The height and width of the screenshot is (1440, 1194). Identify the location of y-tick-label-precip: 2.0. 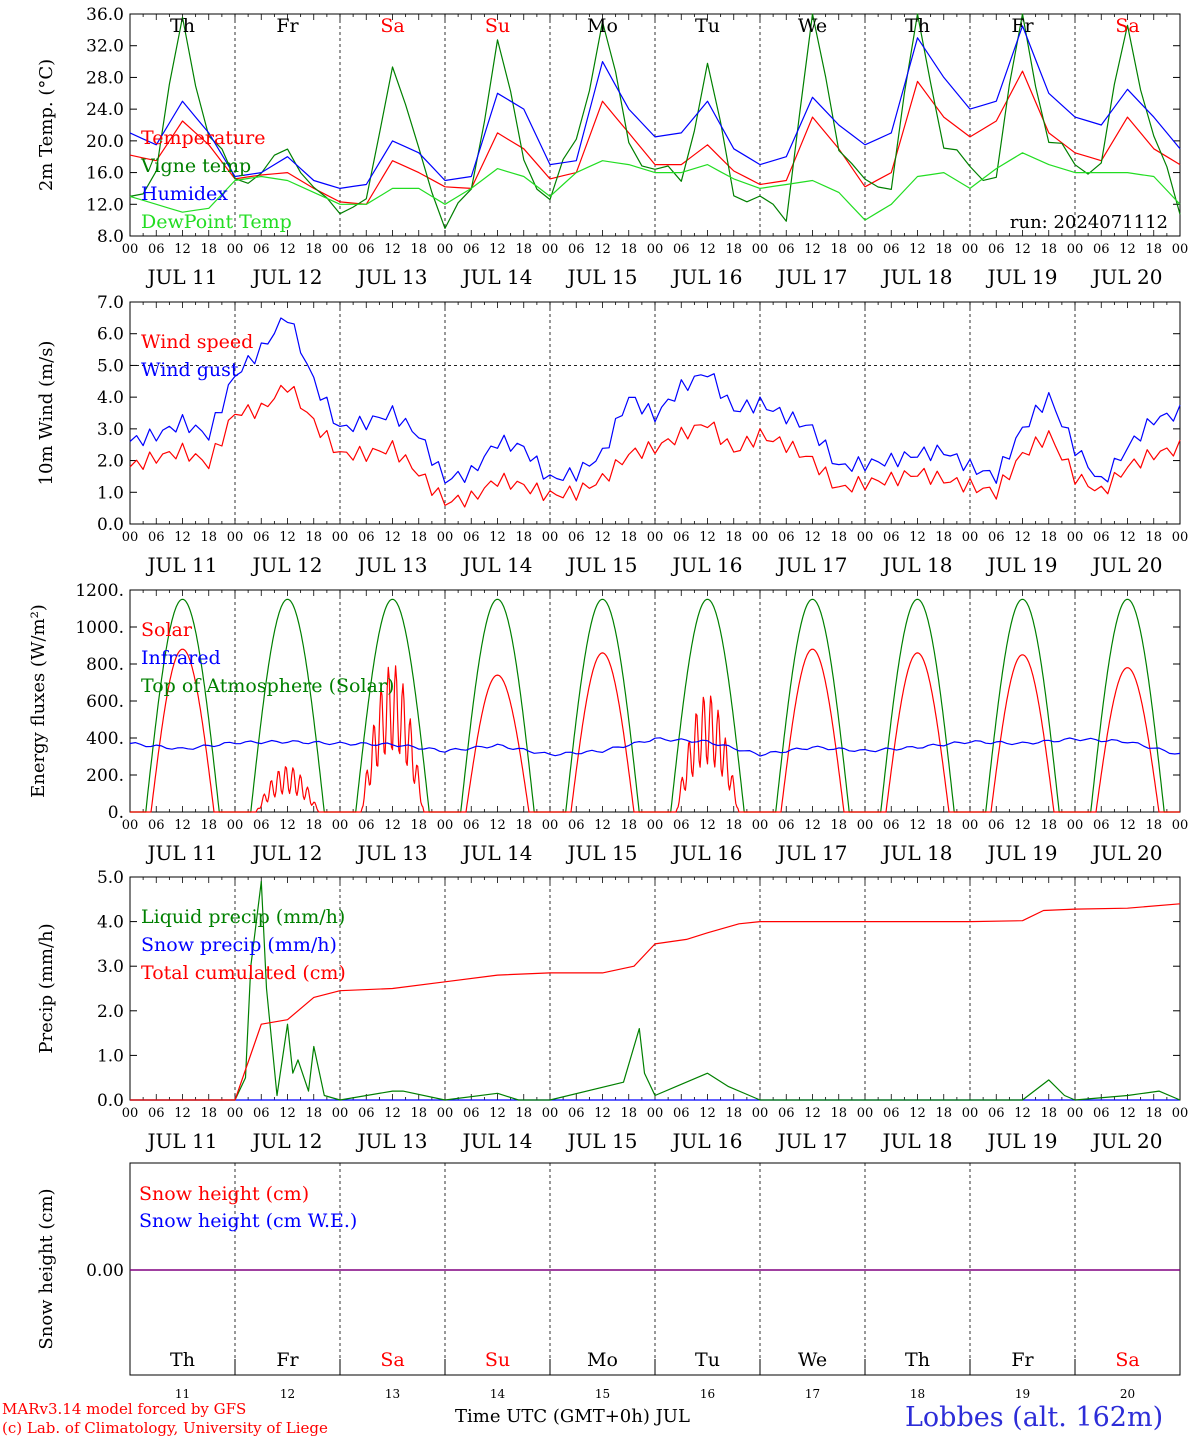
(110, 1012).